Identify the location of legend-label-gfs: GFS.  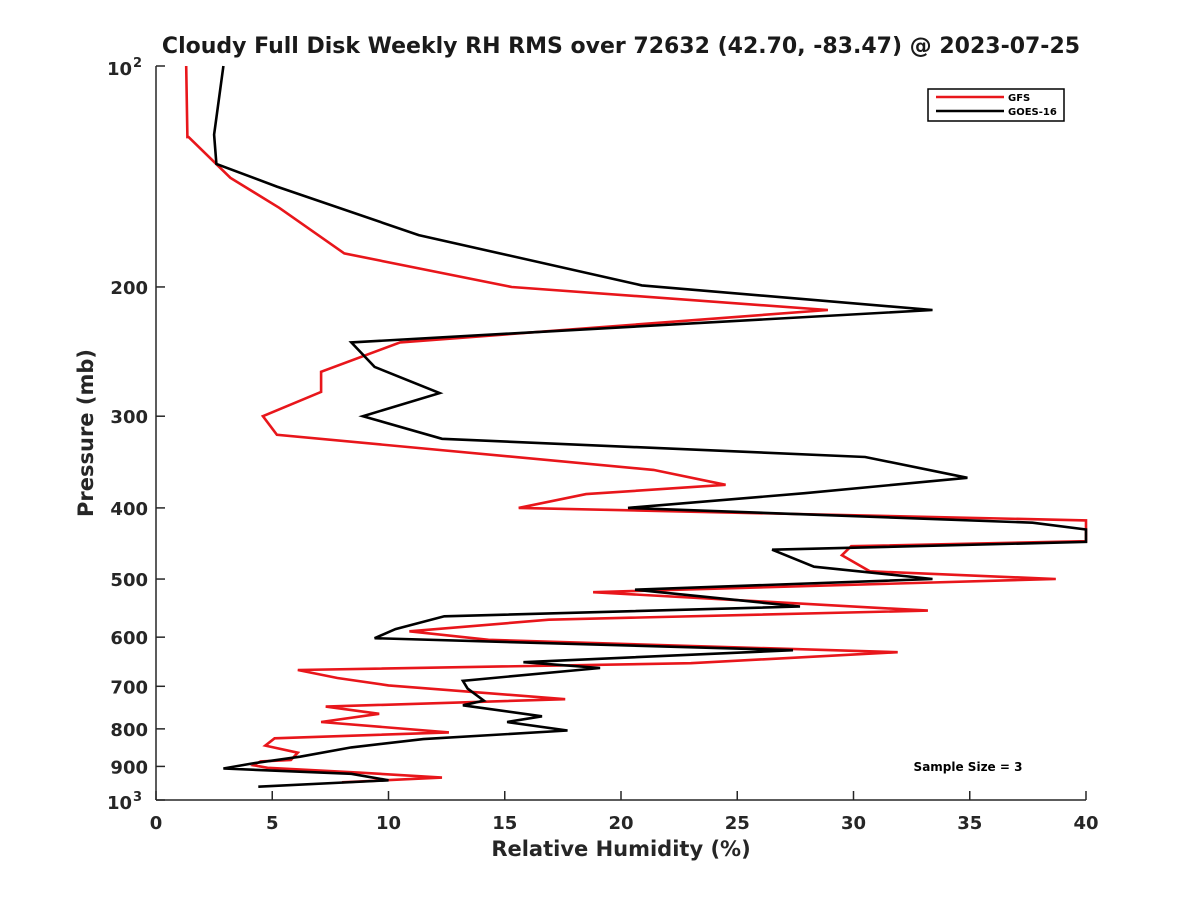
(1019, 98).